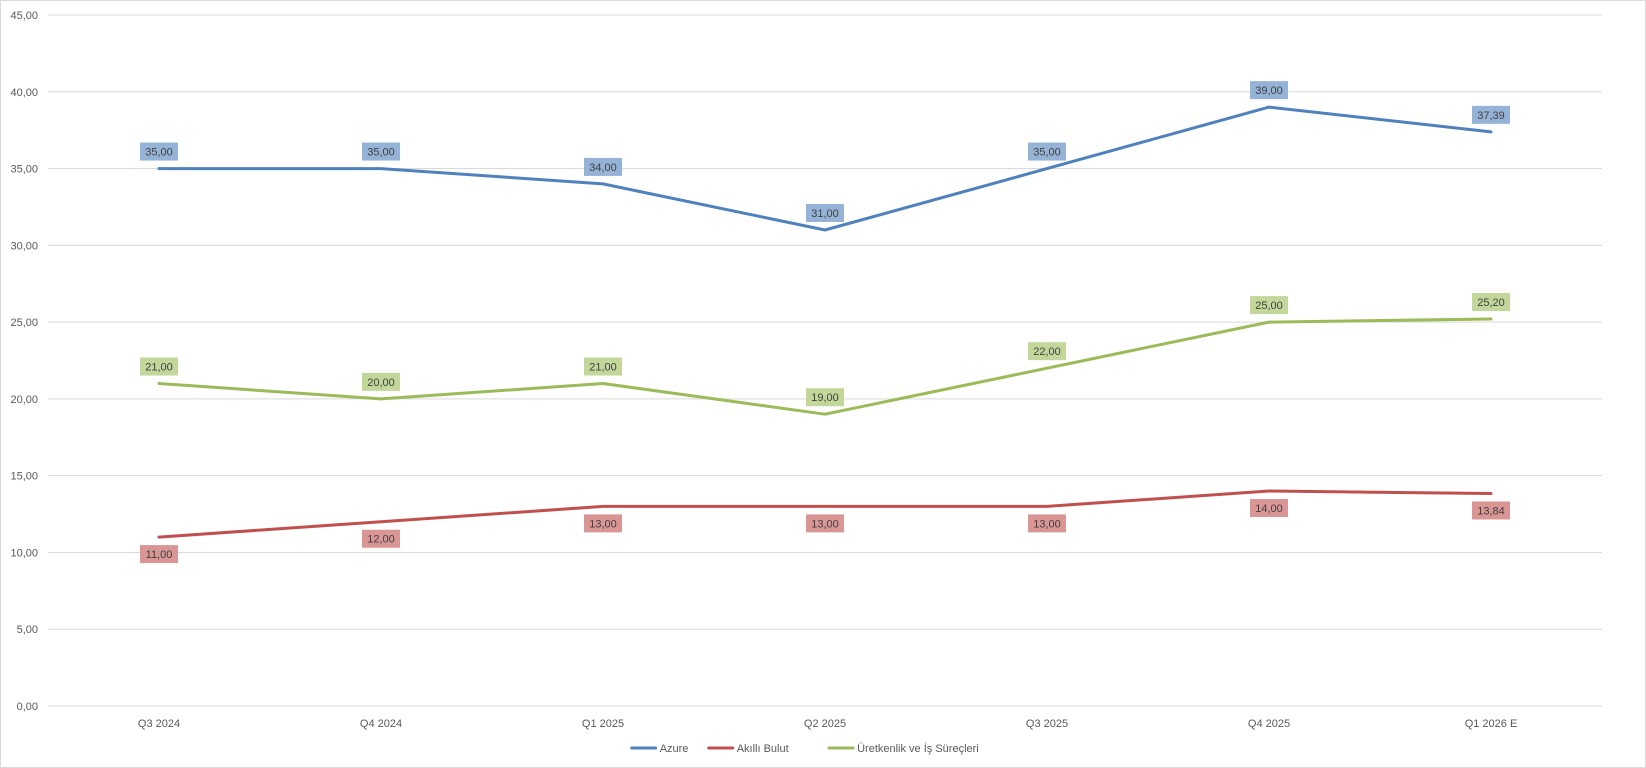 Image resolution: width=1646 pixels, height=768 pixels. I want to click on legend-item: Üretkenlik ve İş Süreçleri, so click(903, 748).